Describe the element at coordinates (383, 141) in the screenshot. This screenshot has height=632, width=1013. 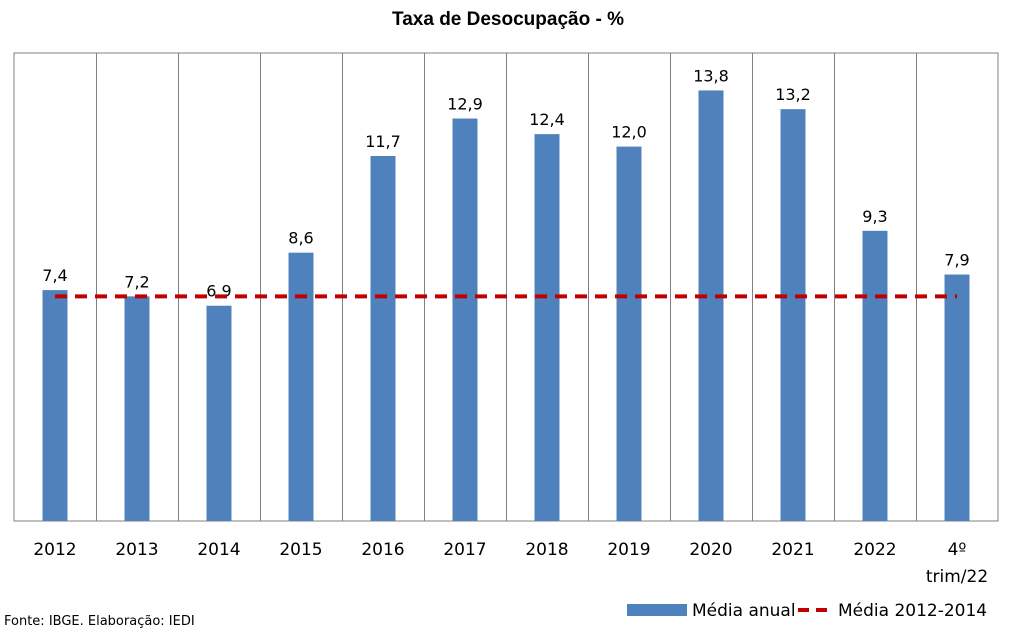
I see `data-label-4: 11,7` at that location.